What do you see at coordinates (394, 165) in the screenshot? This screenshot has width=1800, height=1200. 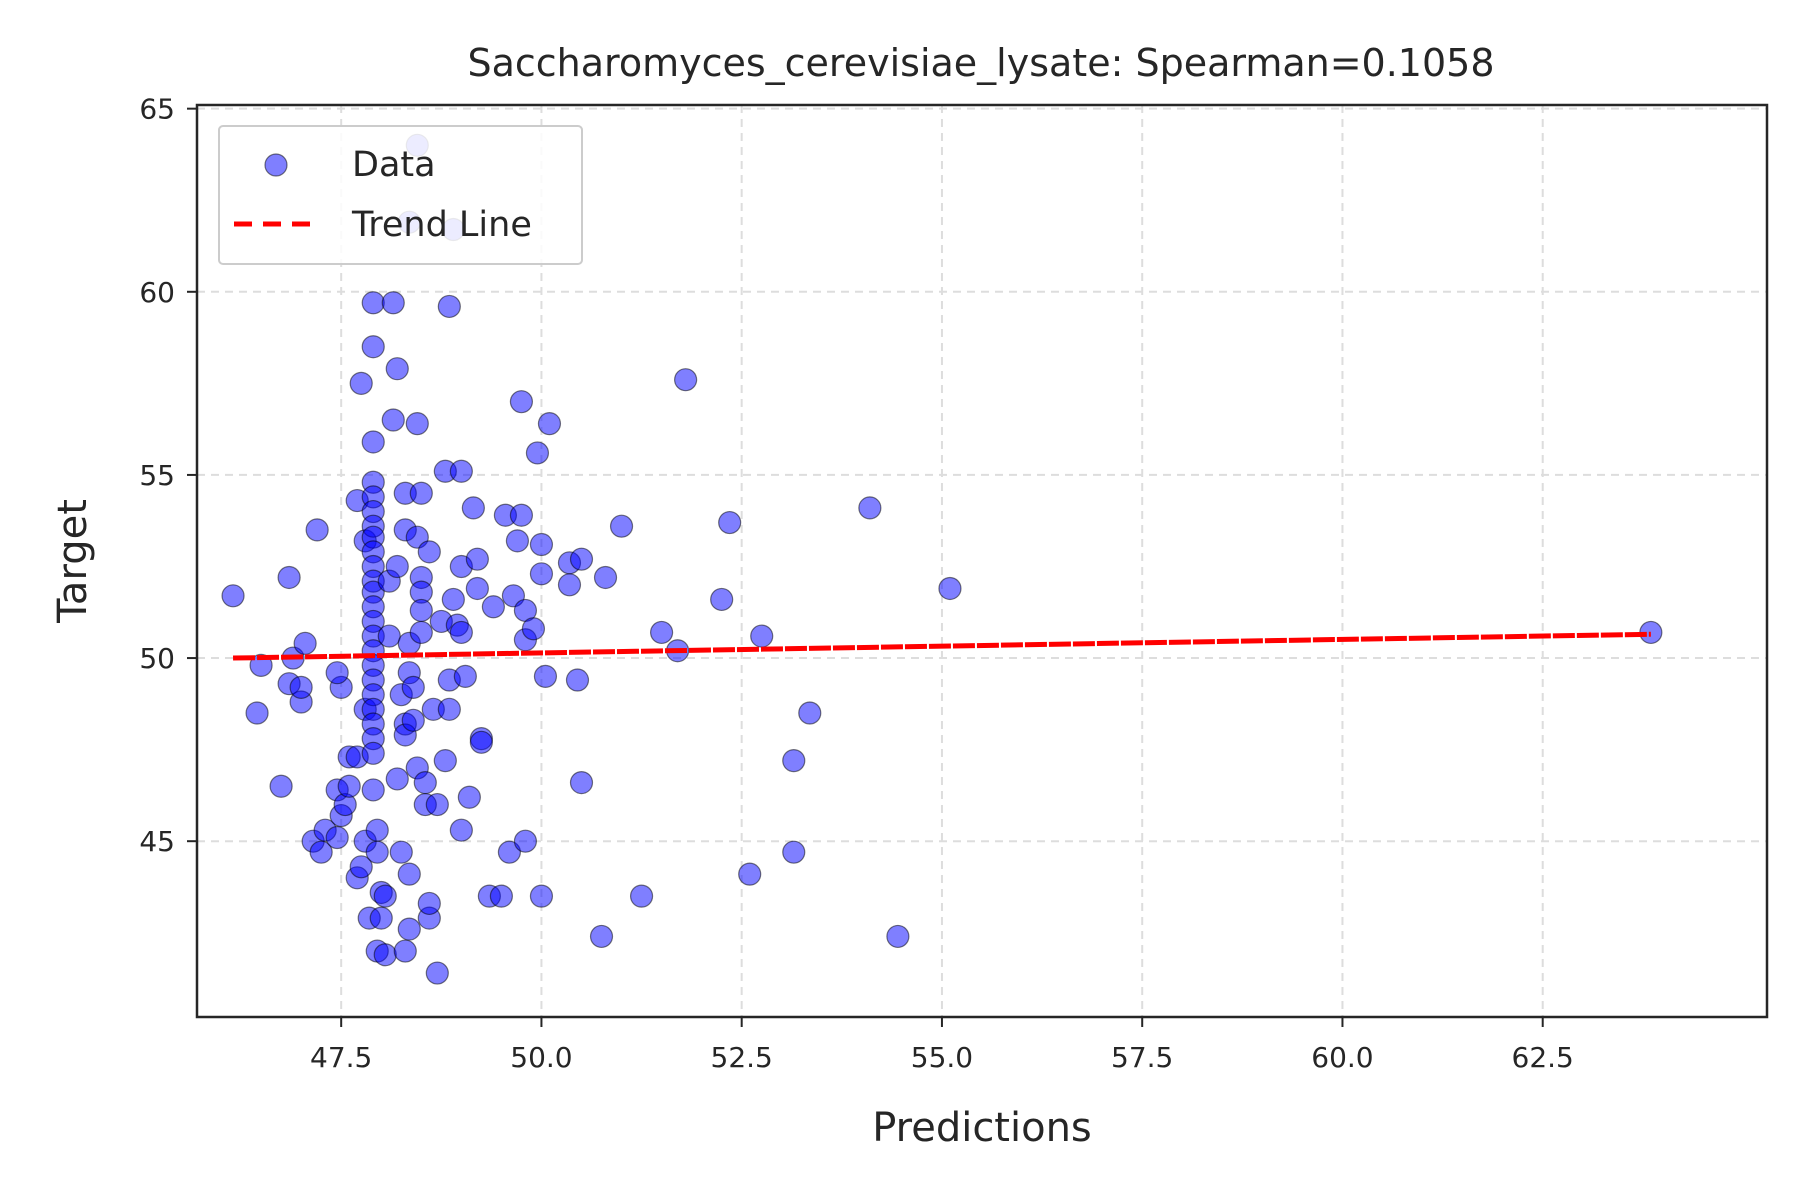 I see `legend-data-label: Data` at bounding box center [394, 165].